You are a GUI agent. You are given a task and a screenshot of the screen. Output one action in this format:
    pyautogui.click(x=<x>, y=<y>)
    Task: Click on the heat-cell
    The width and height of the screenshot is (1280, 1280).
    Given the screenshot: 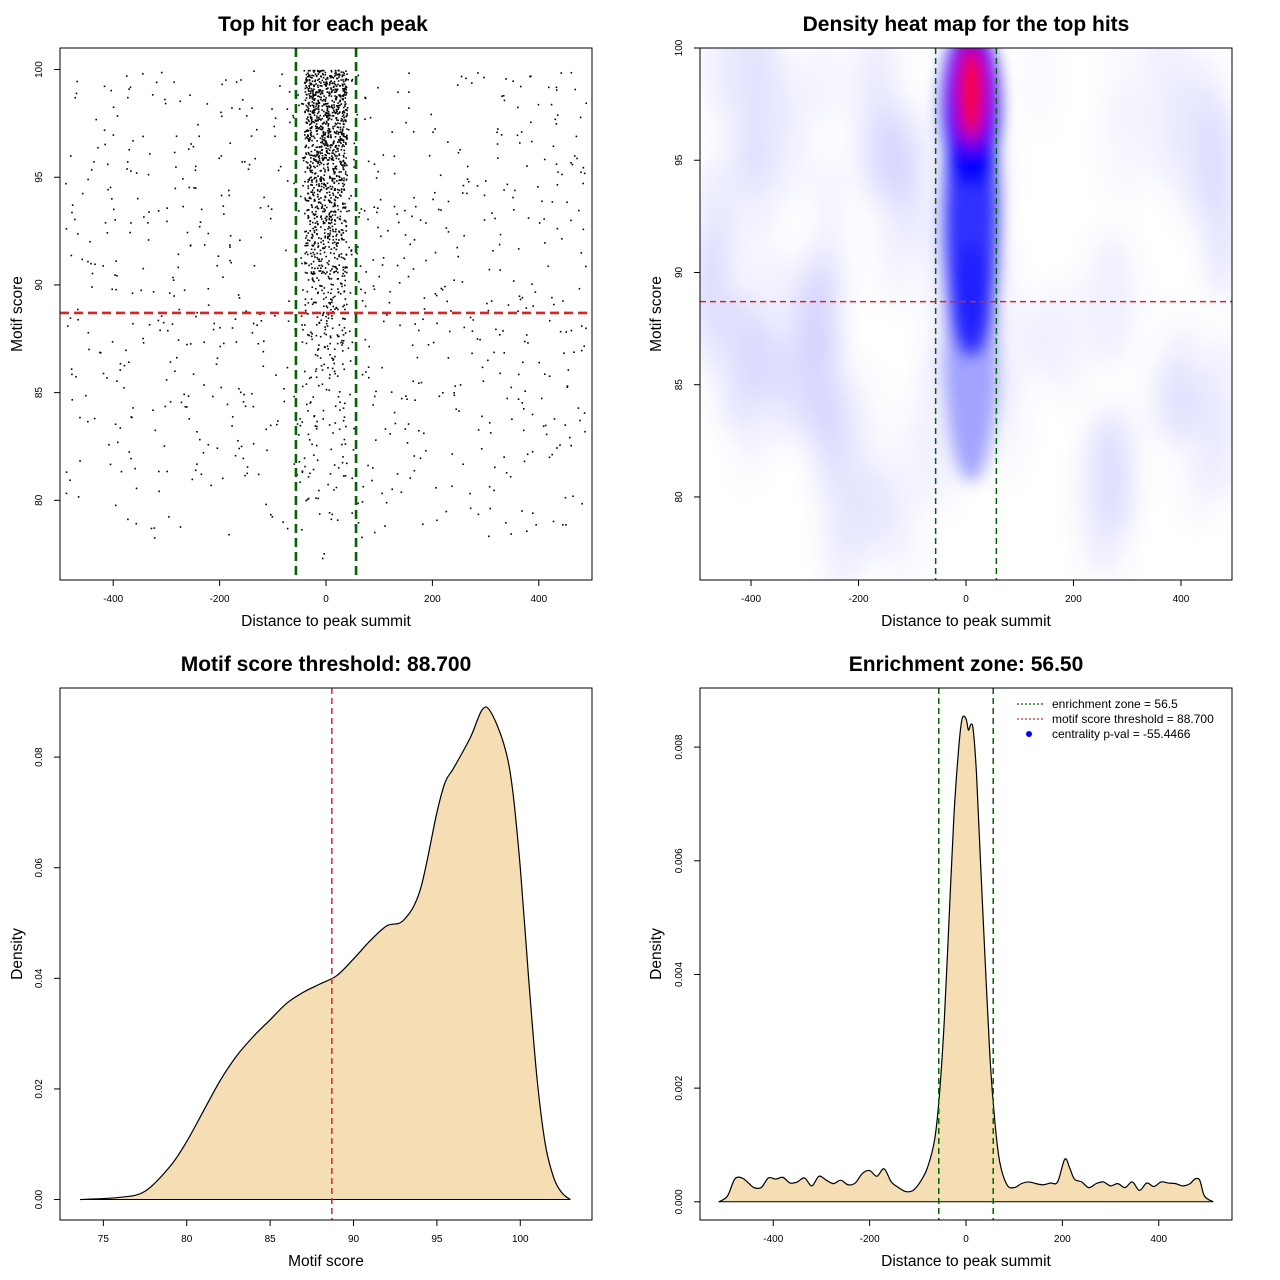 What is the action you would take?
    pyautogui.click(x=1116, y=467)
    